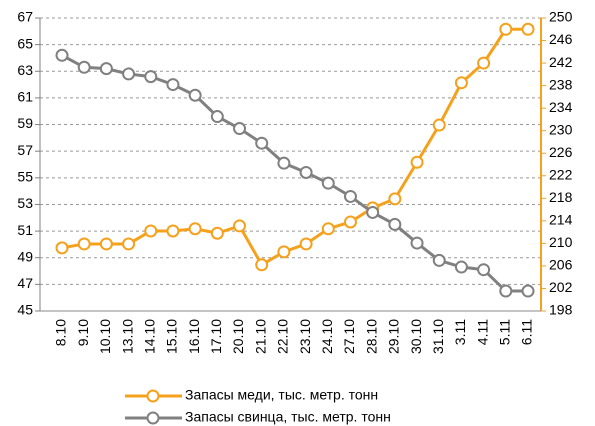 This screenshot has width=595, height=426. What do you see at coordinates (561, 287) in the screenshot?
I see `y2-tick-label: 202` at bounding box center [561, 287].